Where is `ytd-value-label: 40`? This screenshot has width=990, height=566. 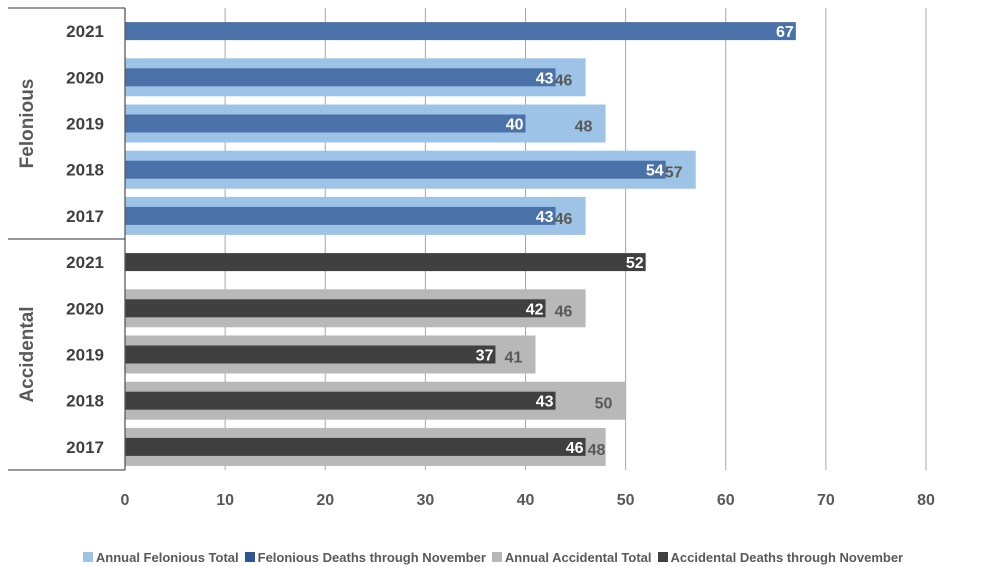
ytd-value-label: 40 is located at coordinates (515, 125).